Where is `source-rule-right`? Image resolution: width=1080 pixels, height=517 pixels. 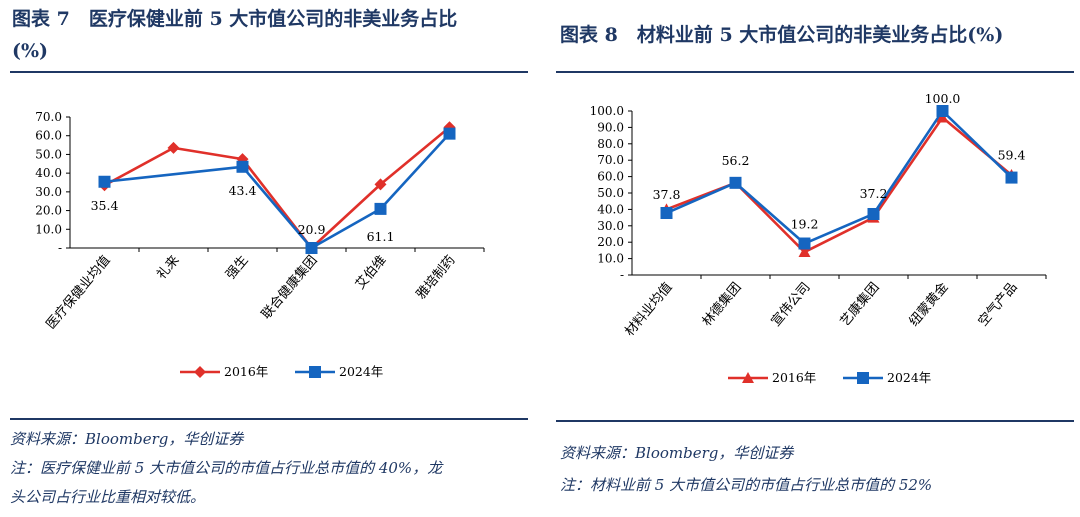 source-rule-right is located at coordinates (815, 421).